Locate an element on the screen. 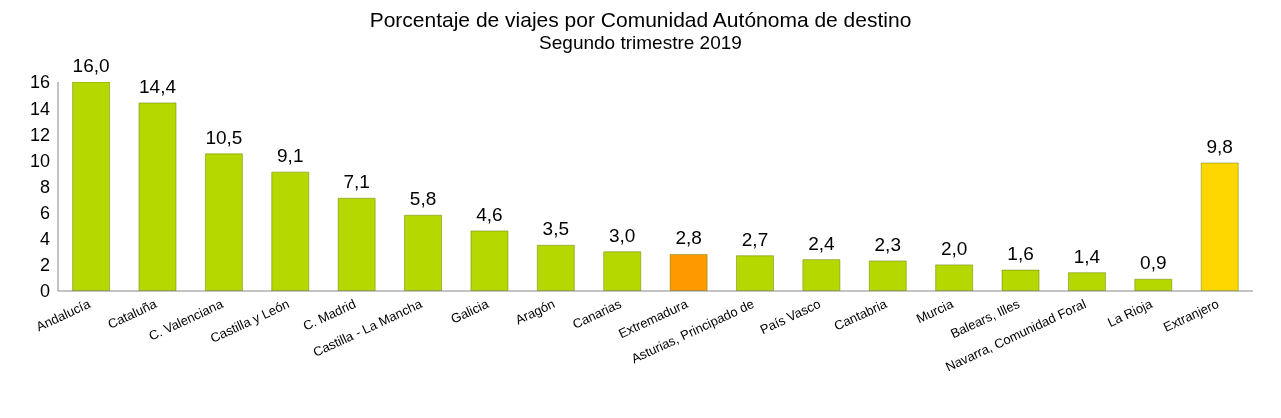 This screenshot has height=418, width=1281. y-tick-label: 4 is located at coordinates (44, 239).